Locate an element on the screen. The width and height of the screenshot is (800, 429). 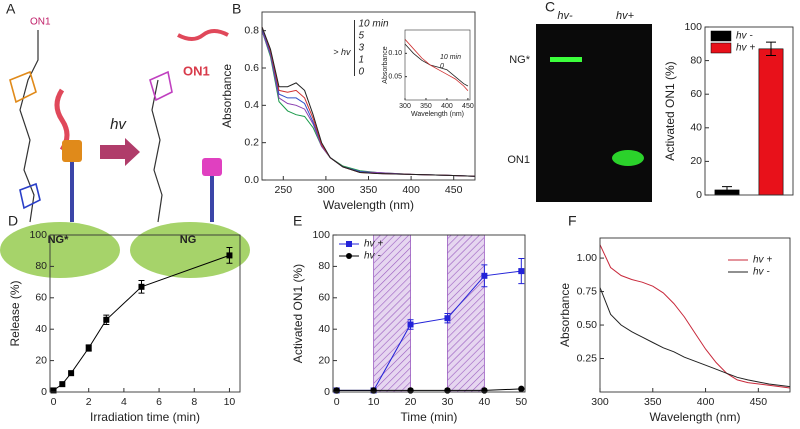
y-tick-label: 0.75 is located at coordinates (587, 291).